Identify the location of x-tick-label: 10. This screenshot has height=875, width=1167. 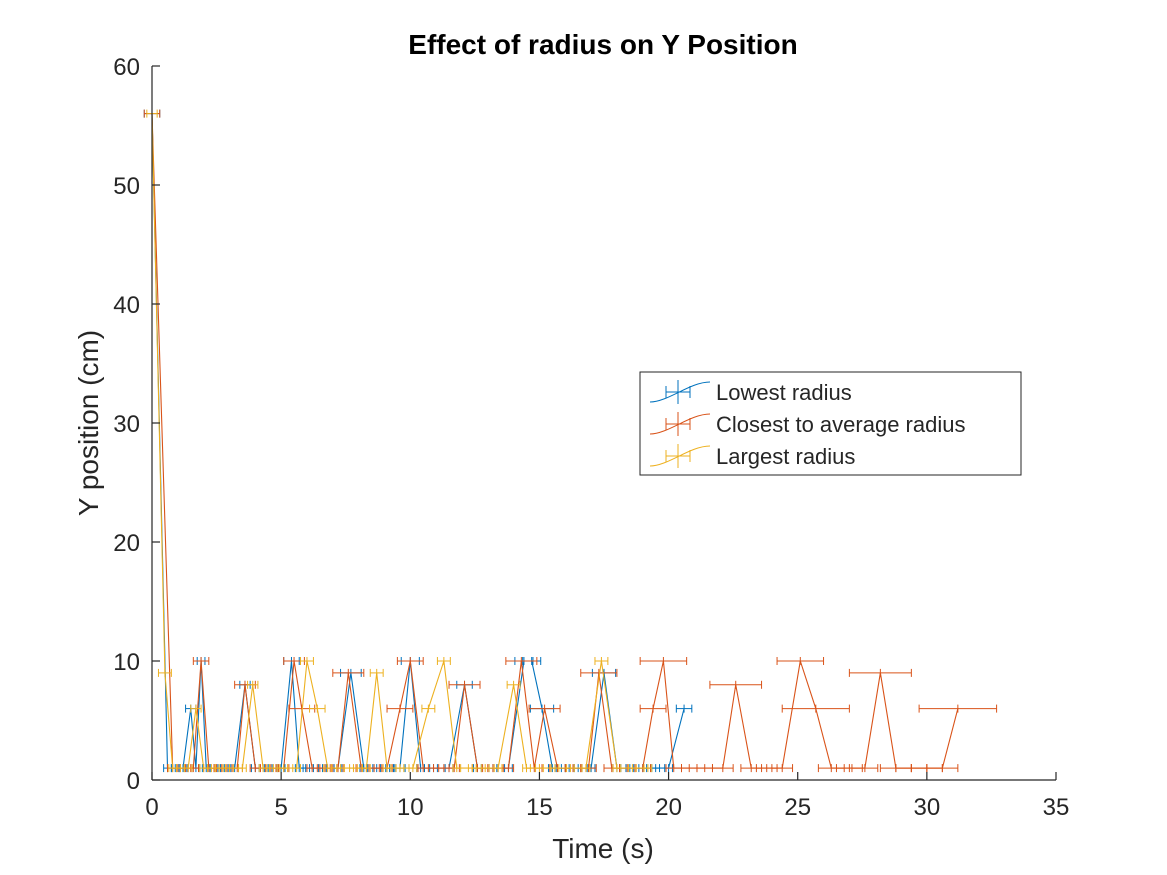
(410, 807).